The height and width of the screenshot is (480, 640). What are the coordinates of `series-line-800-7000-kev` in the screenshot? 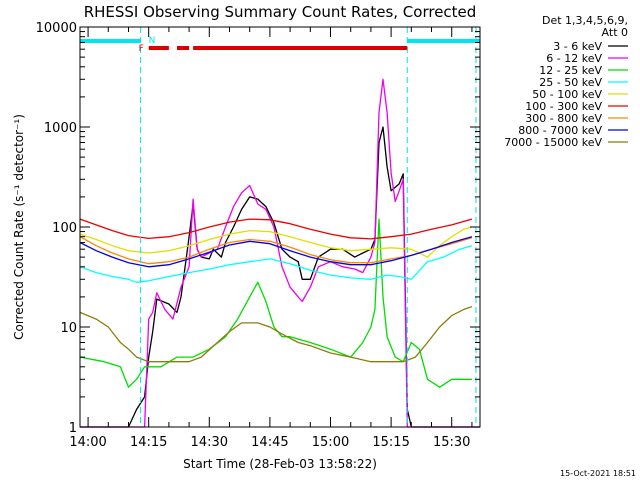 It's located at (276, 252).